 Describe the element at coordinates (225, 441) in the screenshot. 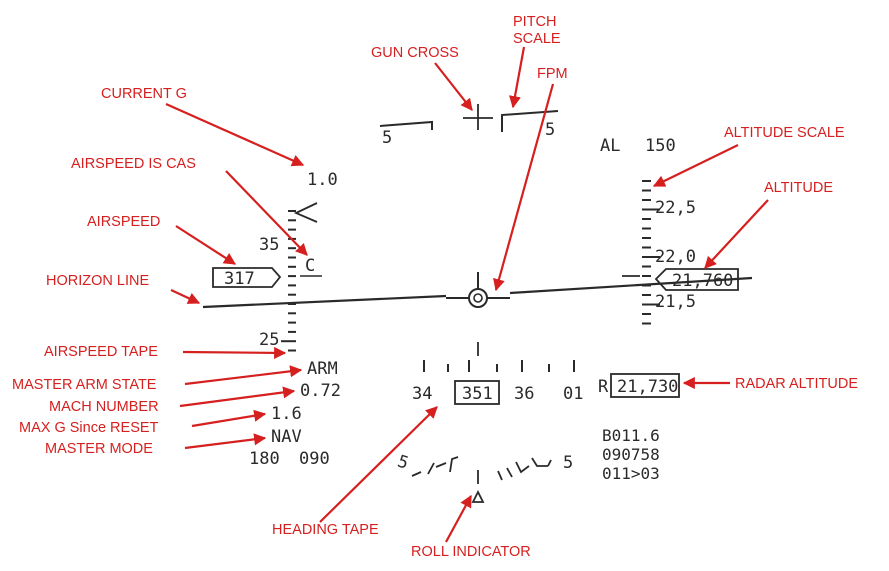

I see `arrow-master-mode` at that location.